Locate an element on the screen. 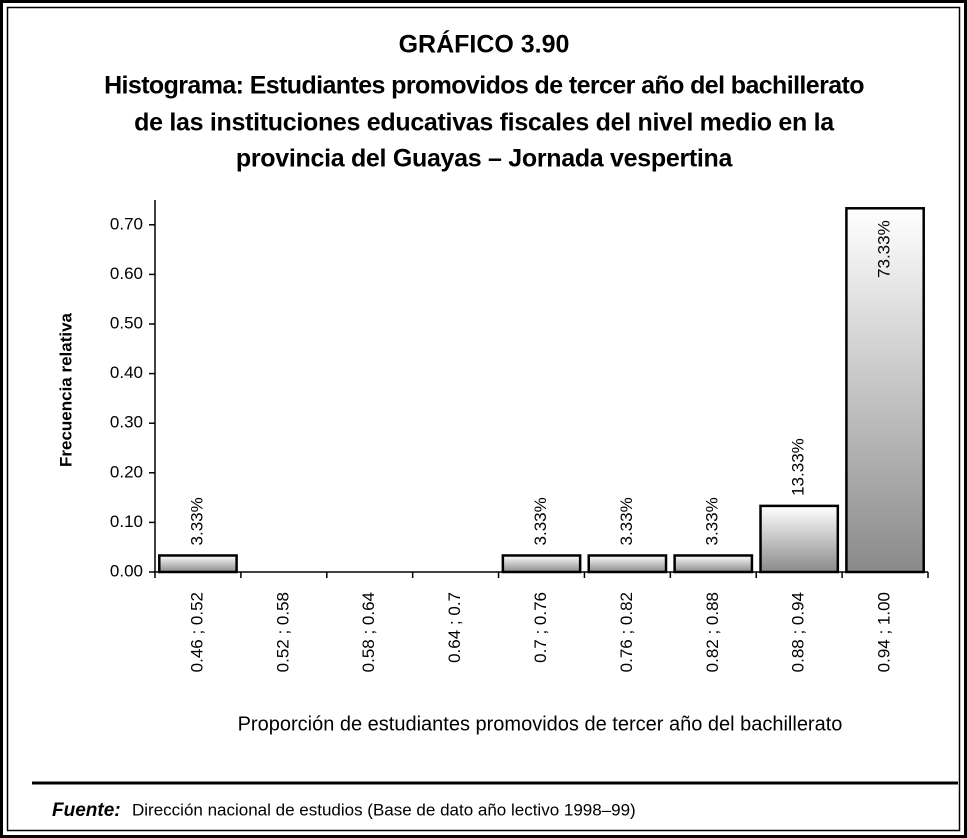 This screenshot has width=967, height=838. y-tick-label: 0.10 is located at coordinates (126, 521).